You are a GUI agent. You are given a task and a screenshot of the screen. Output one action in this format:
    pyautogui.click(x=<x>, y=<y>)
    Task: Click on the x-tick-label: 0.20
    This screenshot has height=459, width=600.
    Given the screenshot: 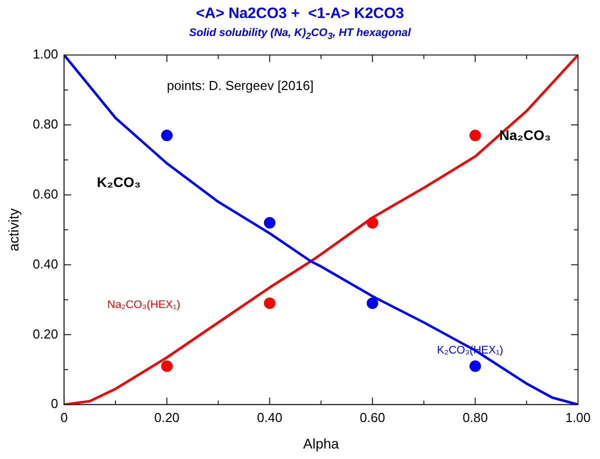 What is the action you would take?
    pyautogui.click(x=167, y=417)
    